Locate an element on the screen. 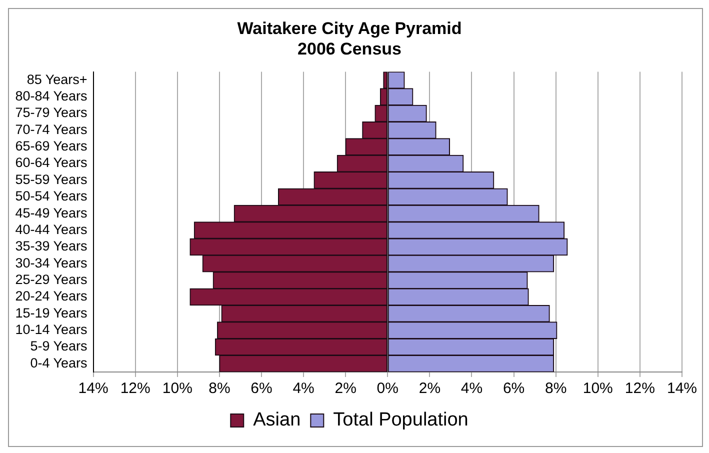  chart-title: Waitakere City Age Pyramid is located at coordinates (349, 28).